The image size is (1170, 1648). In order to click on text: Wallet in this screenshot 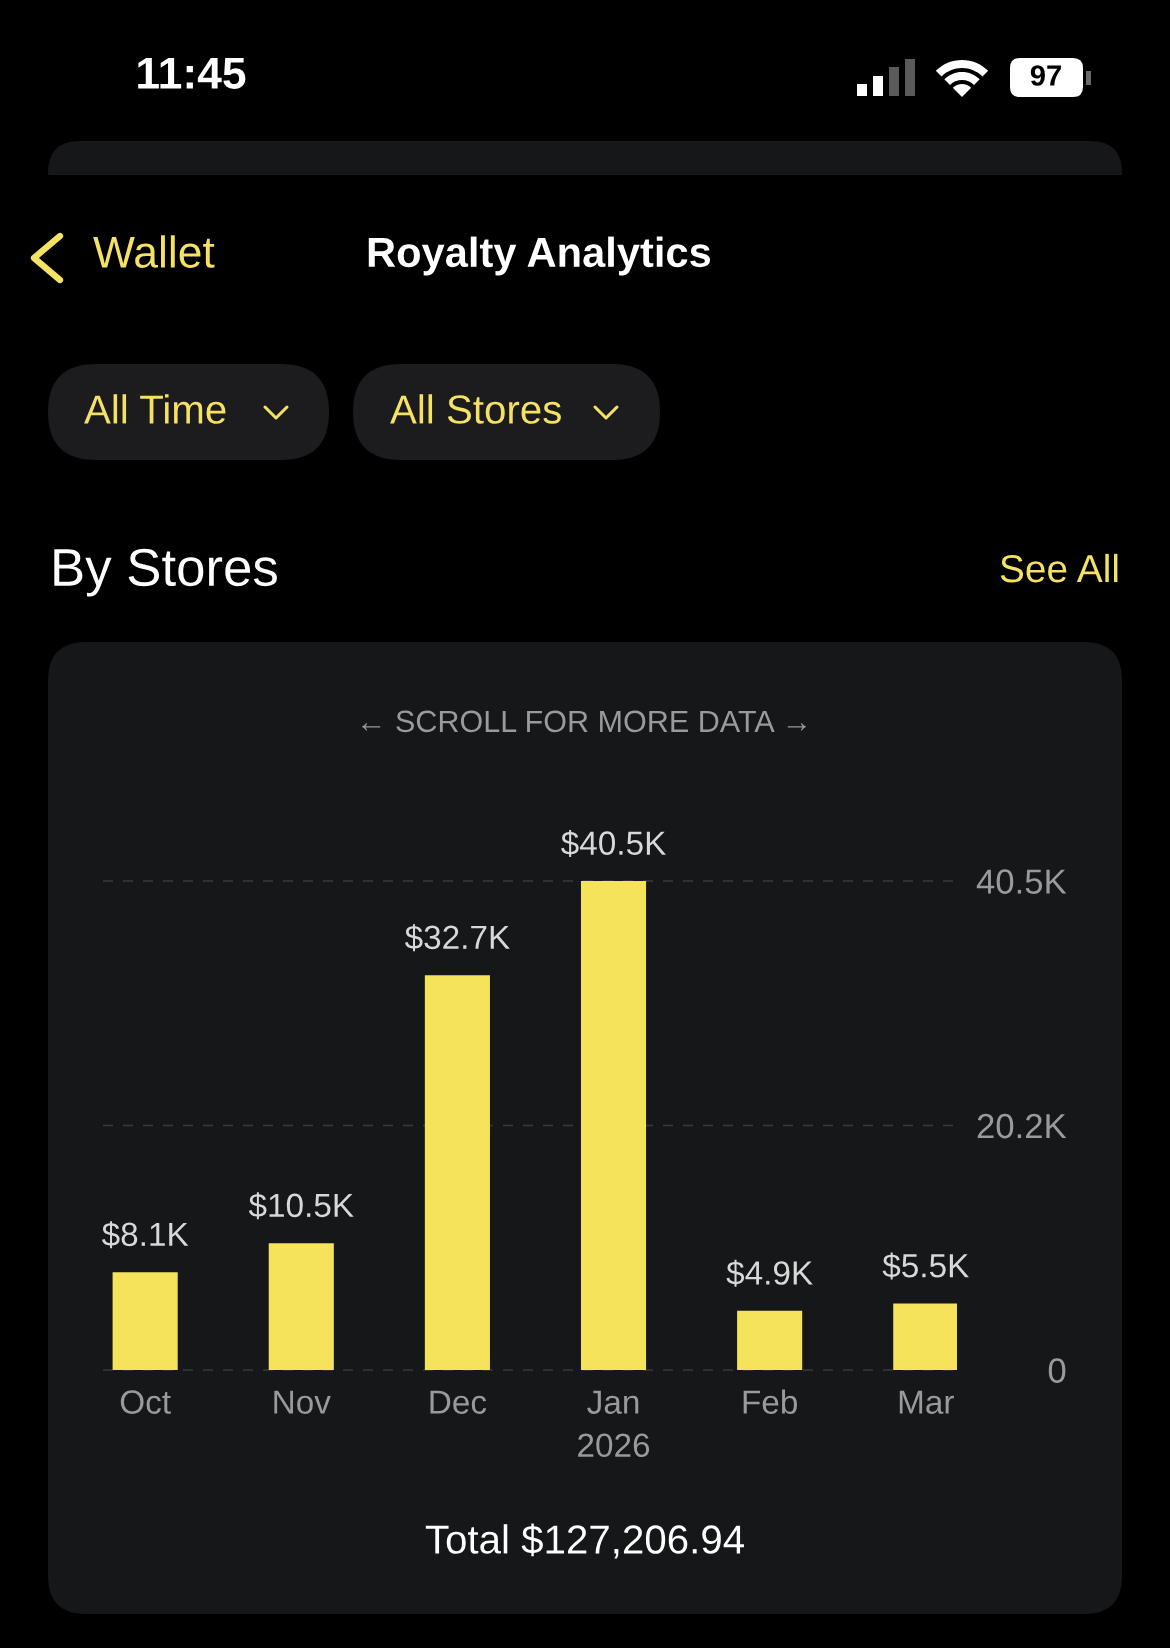, I will do `click(154, 251)`.